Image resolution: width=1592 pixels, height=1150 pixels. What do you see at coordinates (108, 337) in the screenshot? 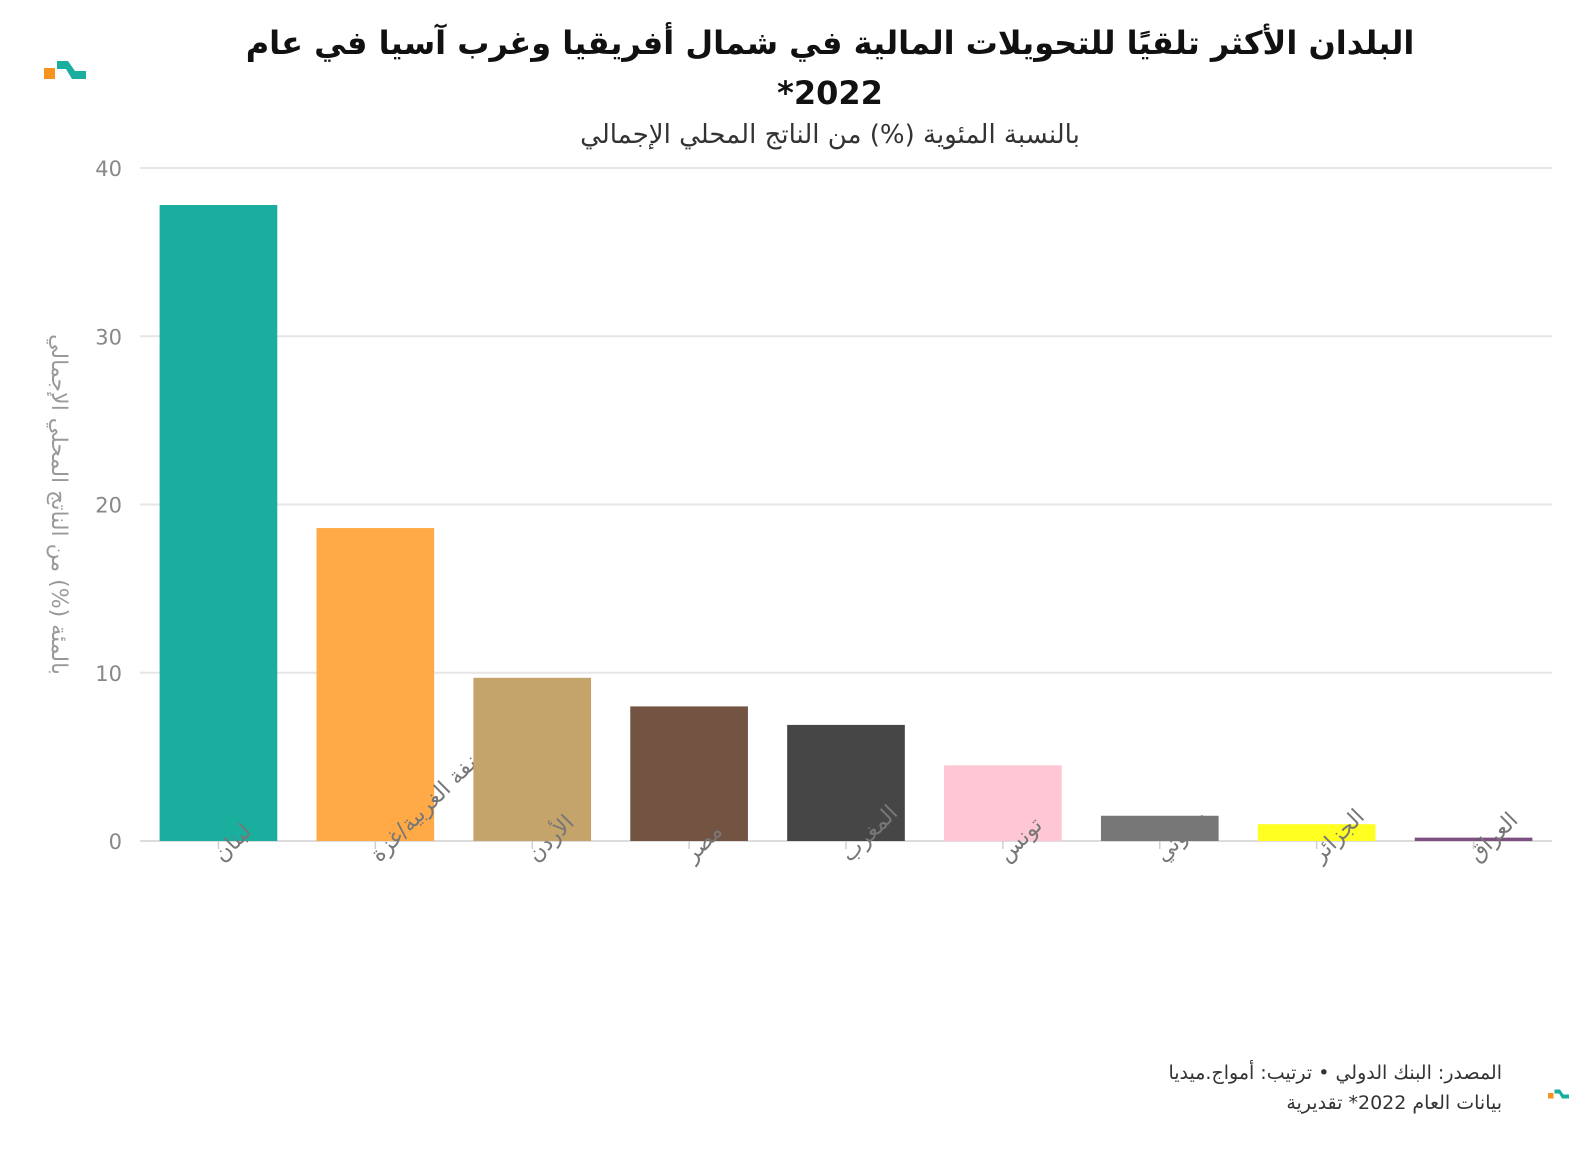
I see `y-tick-label: 30` at bounding box center [108, 337].